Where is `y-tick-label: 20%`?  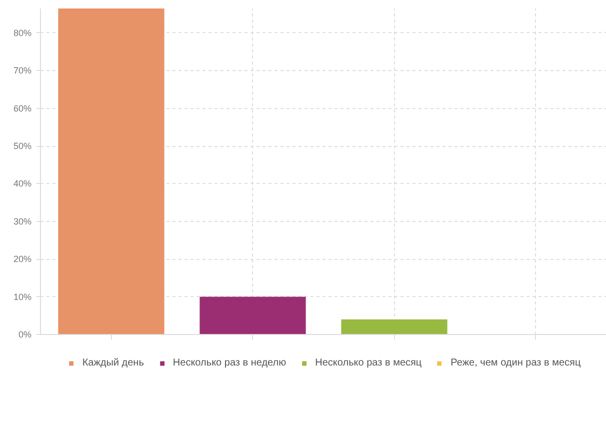
y-tick-label: 20% is located at coordinates (22, 259).